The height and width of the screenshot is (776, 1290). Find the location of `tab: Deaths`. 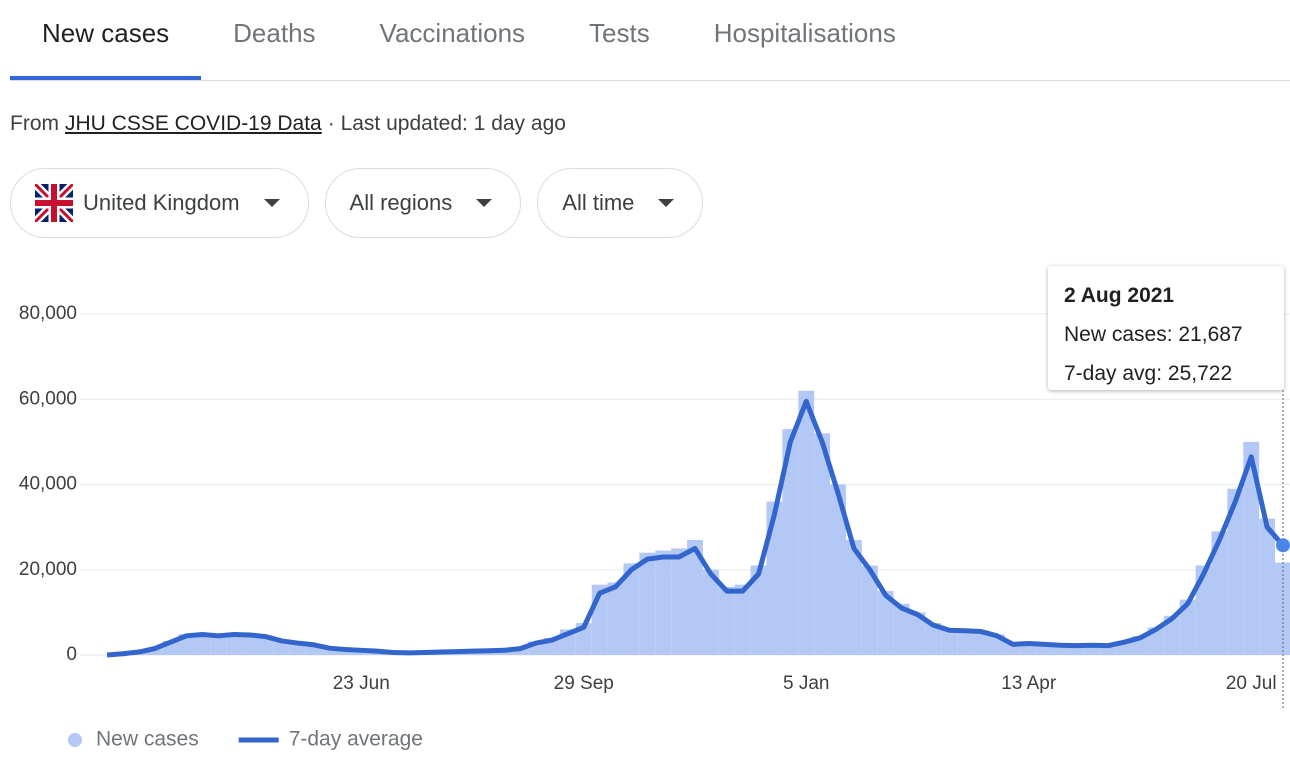

tab: Deaths is located at coordinates (274, 33).